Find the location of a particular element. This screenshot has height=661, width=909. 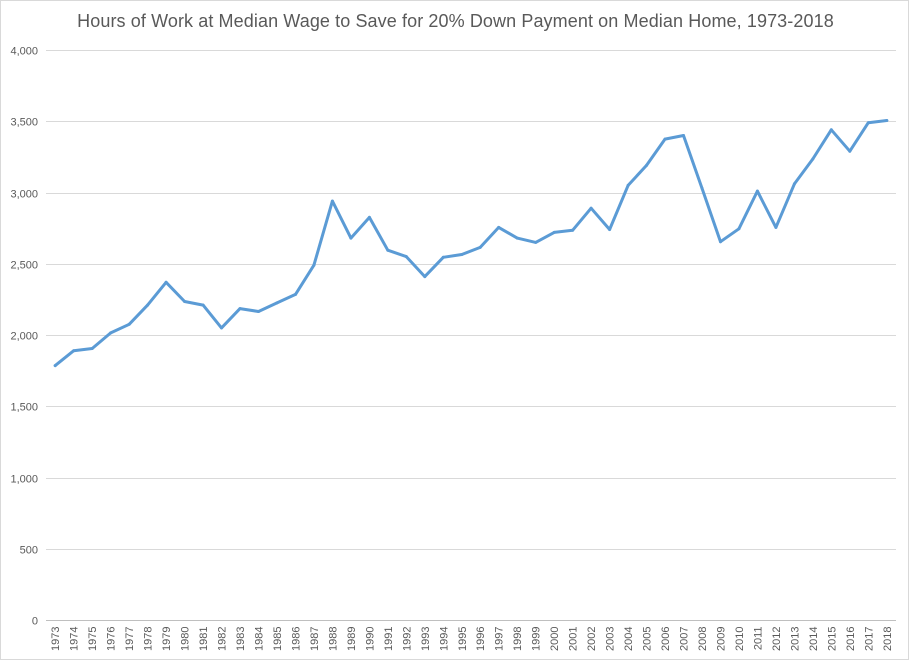

y-tick-label: 2,000 is located at coordinates (24, 337).